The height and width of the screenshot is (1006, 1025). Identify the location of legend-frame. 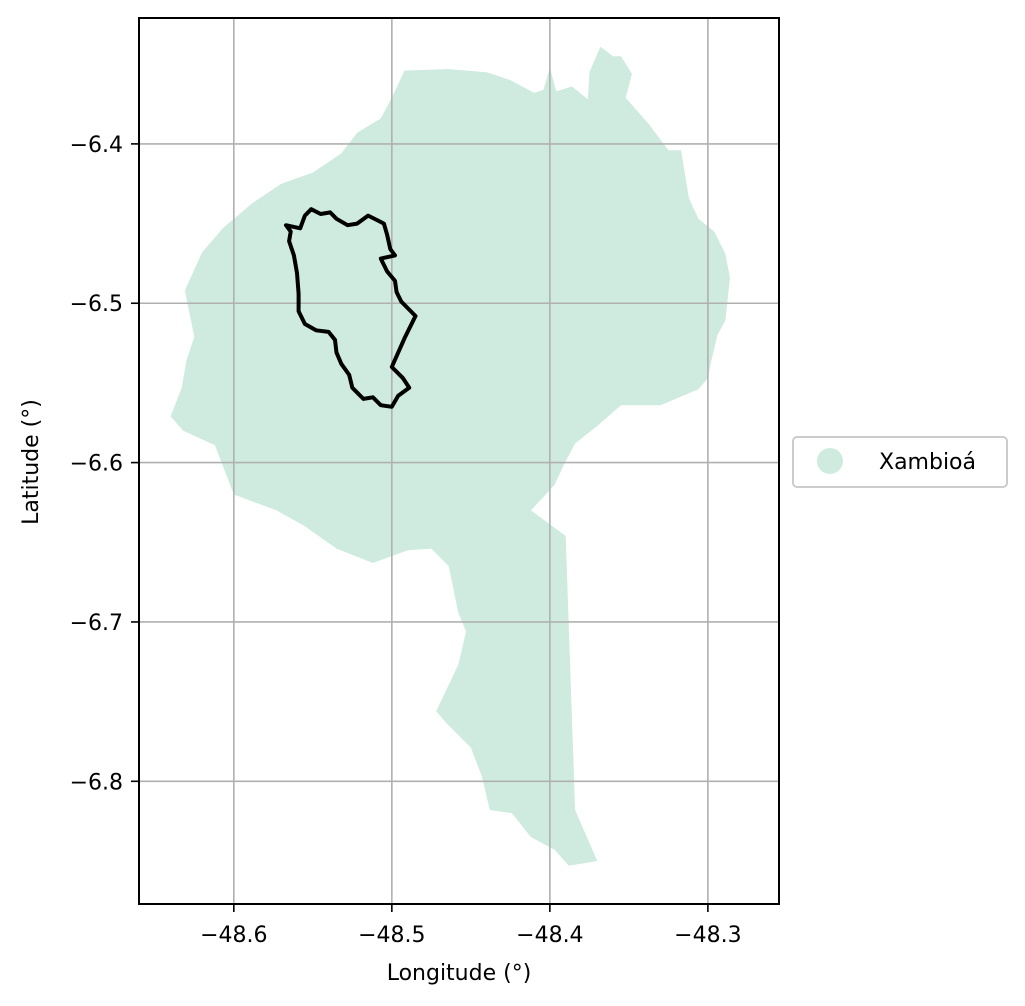
(900, 462).